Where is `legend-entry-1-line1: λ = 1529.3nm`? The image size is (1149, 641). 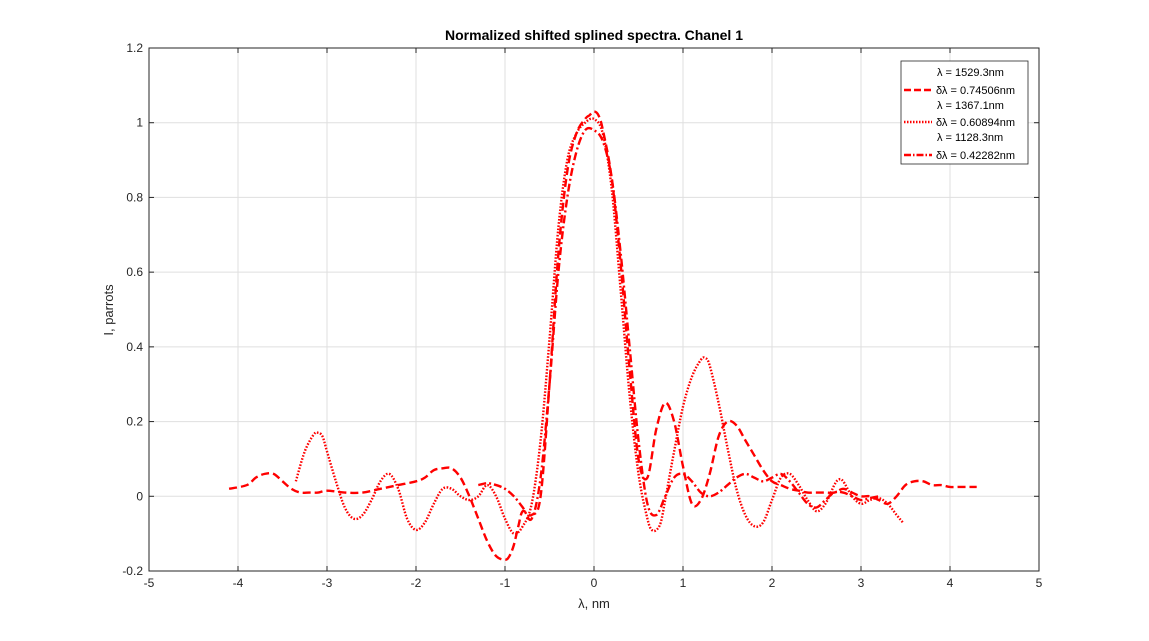
legend-entry-1-line1: λ = 1529.3nm is located at coordinates (970, 73).